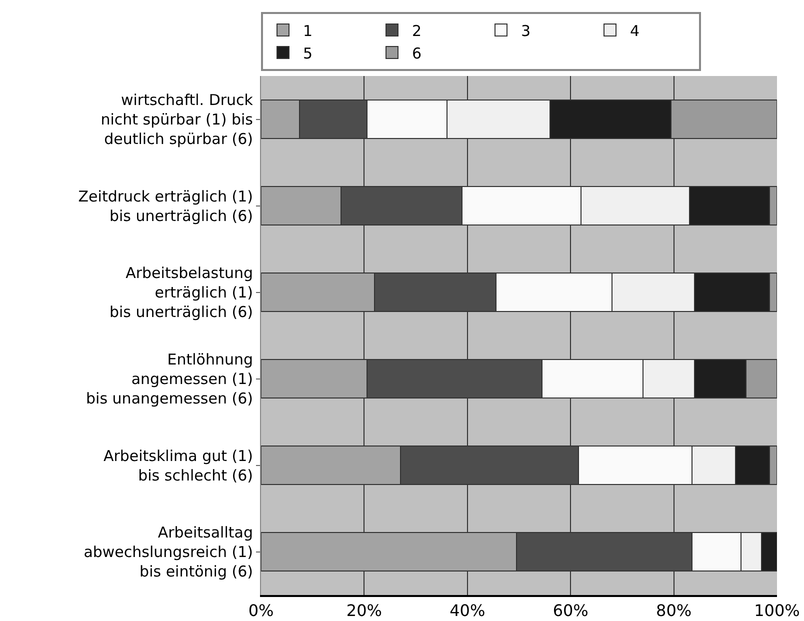 The height and width of the screenshot is (621, 804). I want to click on x-tick-label: 80%, so click(674, 610).